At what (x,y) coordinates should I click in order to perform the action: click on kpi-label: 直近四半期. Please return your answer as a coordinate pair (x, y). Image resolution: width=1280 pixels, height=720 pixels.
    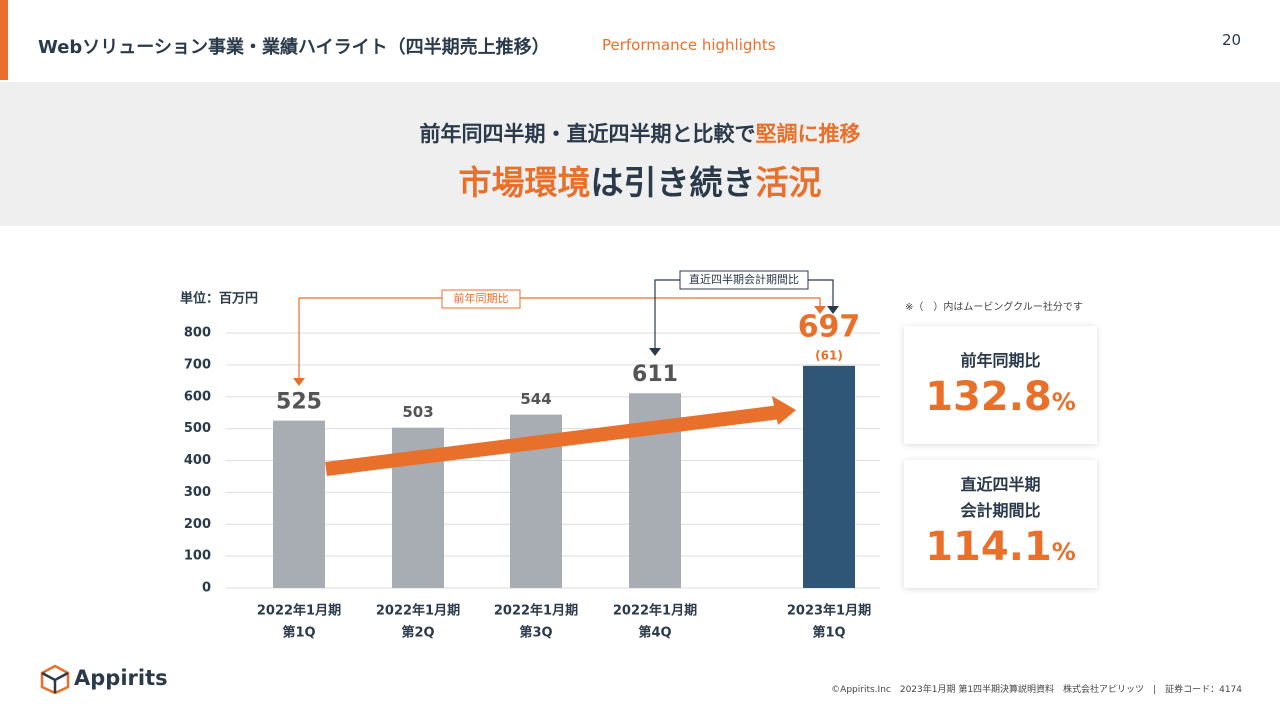
    Looking at the image, I should click on (1000, 484).